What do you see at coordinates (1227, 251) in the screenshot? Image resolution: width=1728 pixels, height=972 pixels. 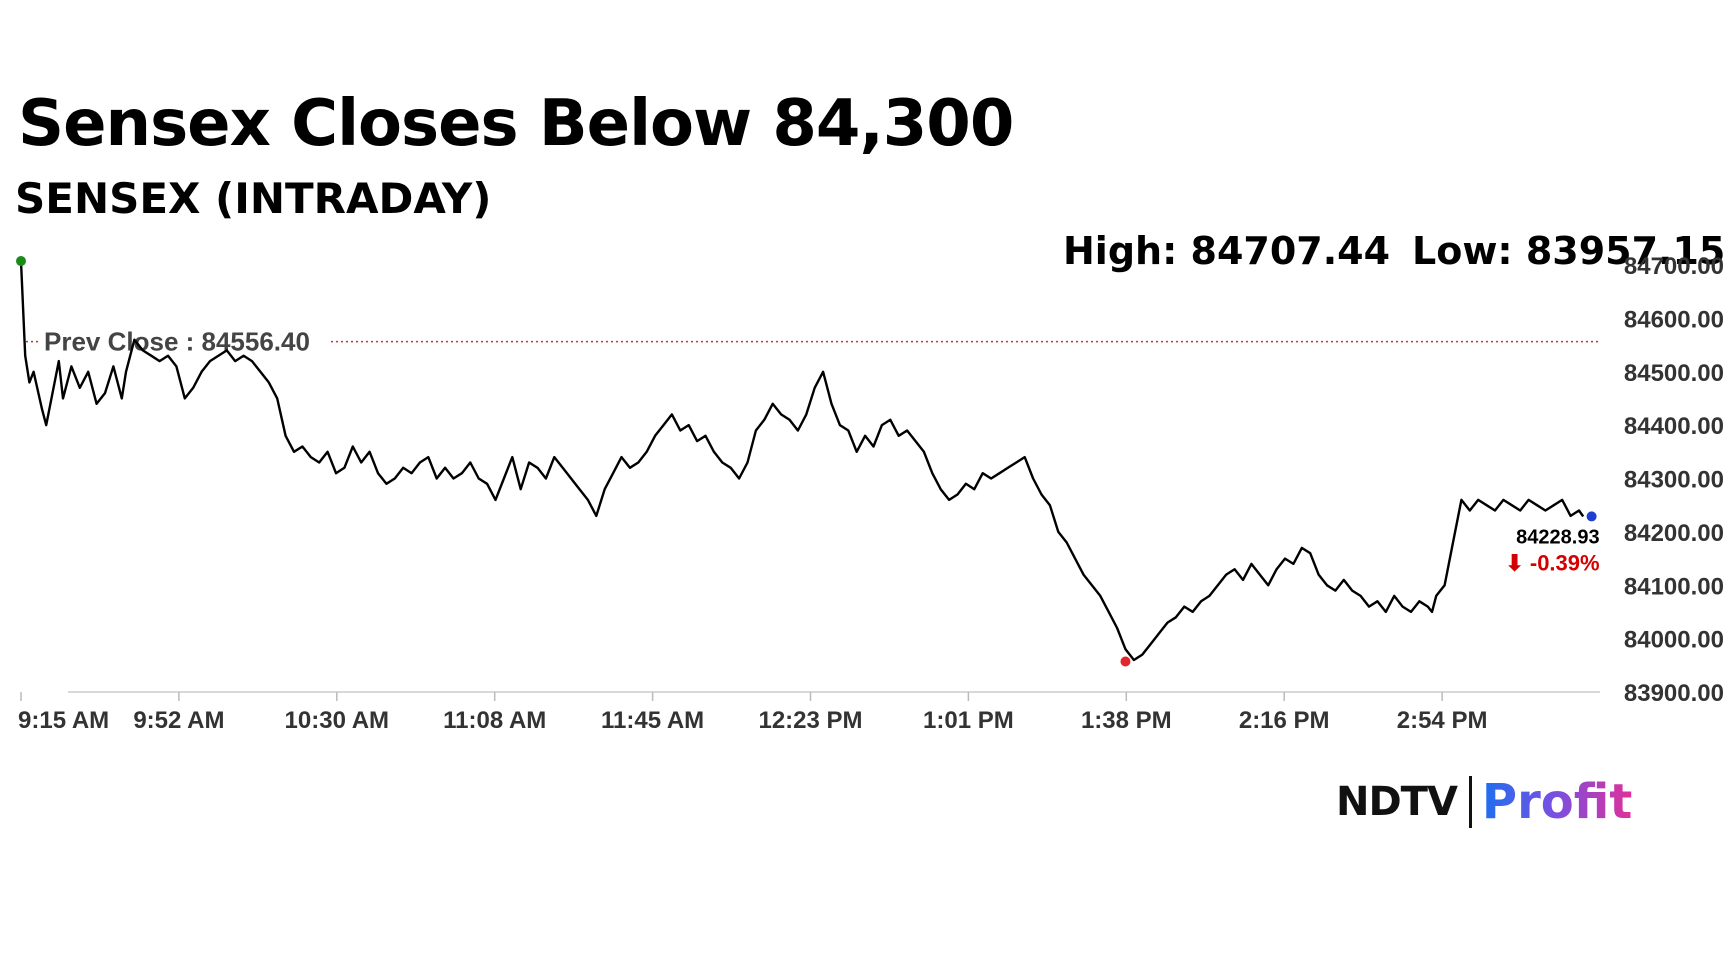 I see `high-stat: High: 84707.44` at bounding box center [1227, 251].